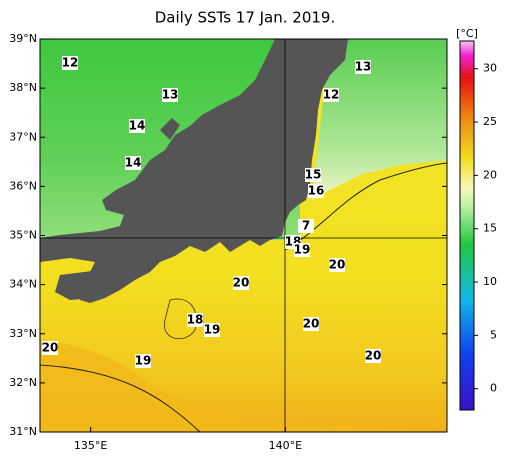 The width and height of the screenshot is (507, 456). I want to click on colorbar-tick-label: 15, so click(490, 228).